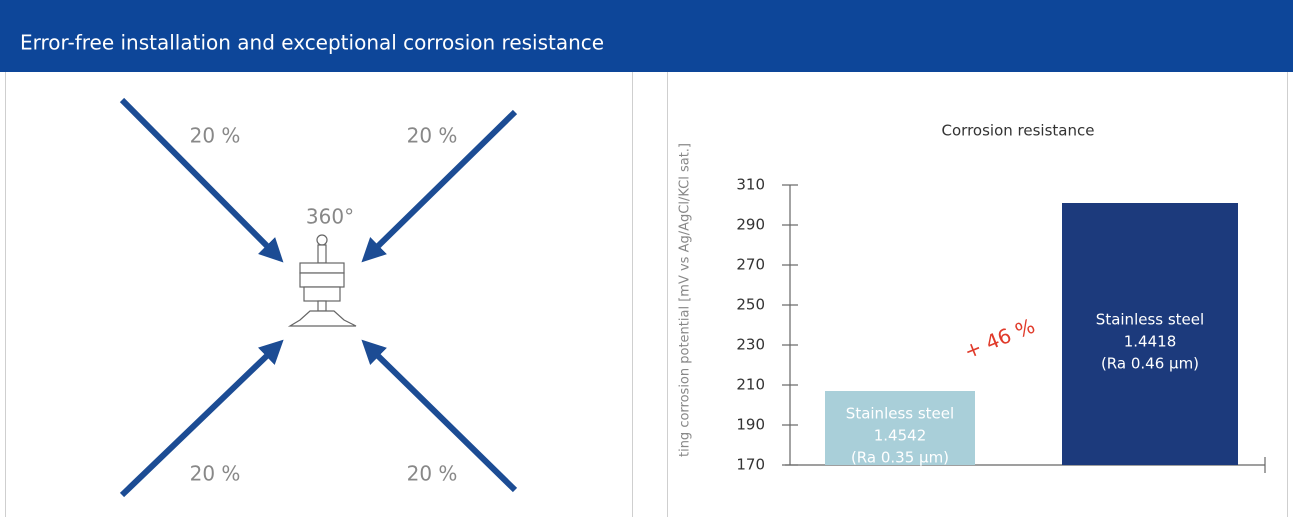 This screenshot has width=1293, height=517. I want to click on bar-label: (Ra 0.35 µm), so click(900, 458).